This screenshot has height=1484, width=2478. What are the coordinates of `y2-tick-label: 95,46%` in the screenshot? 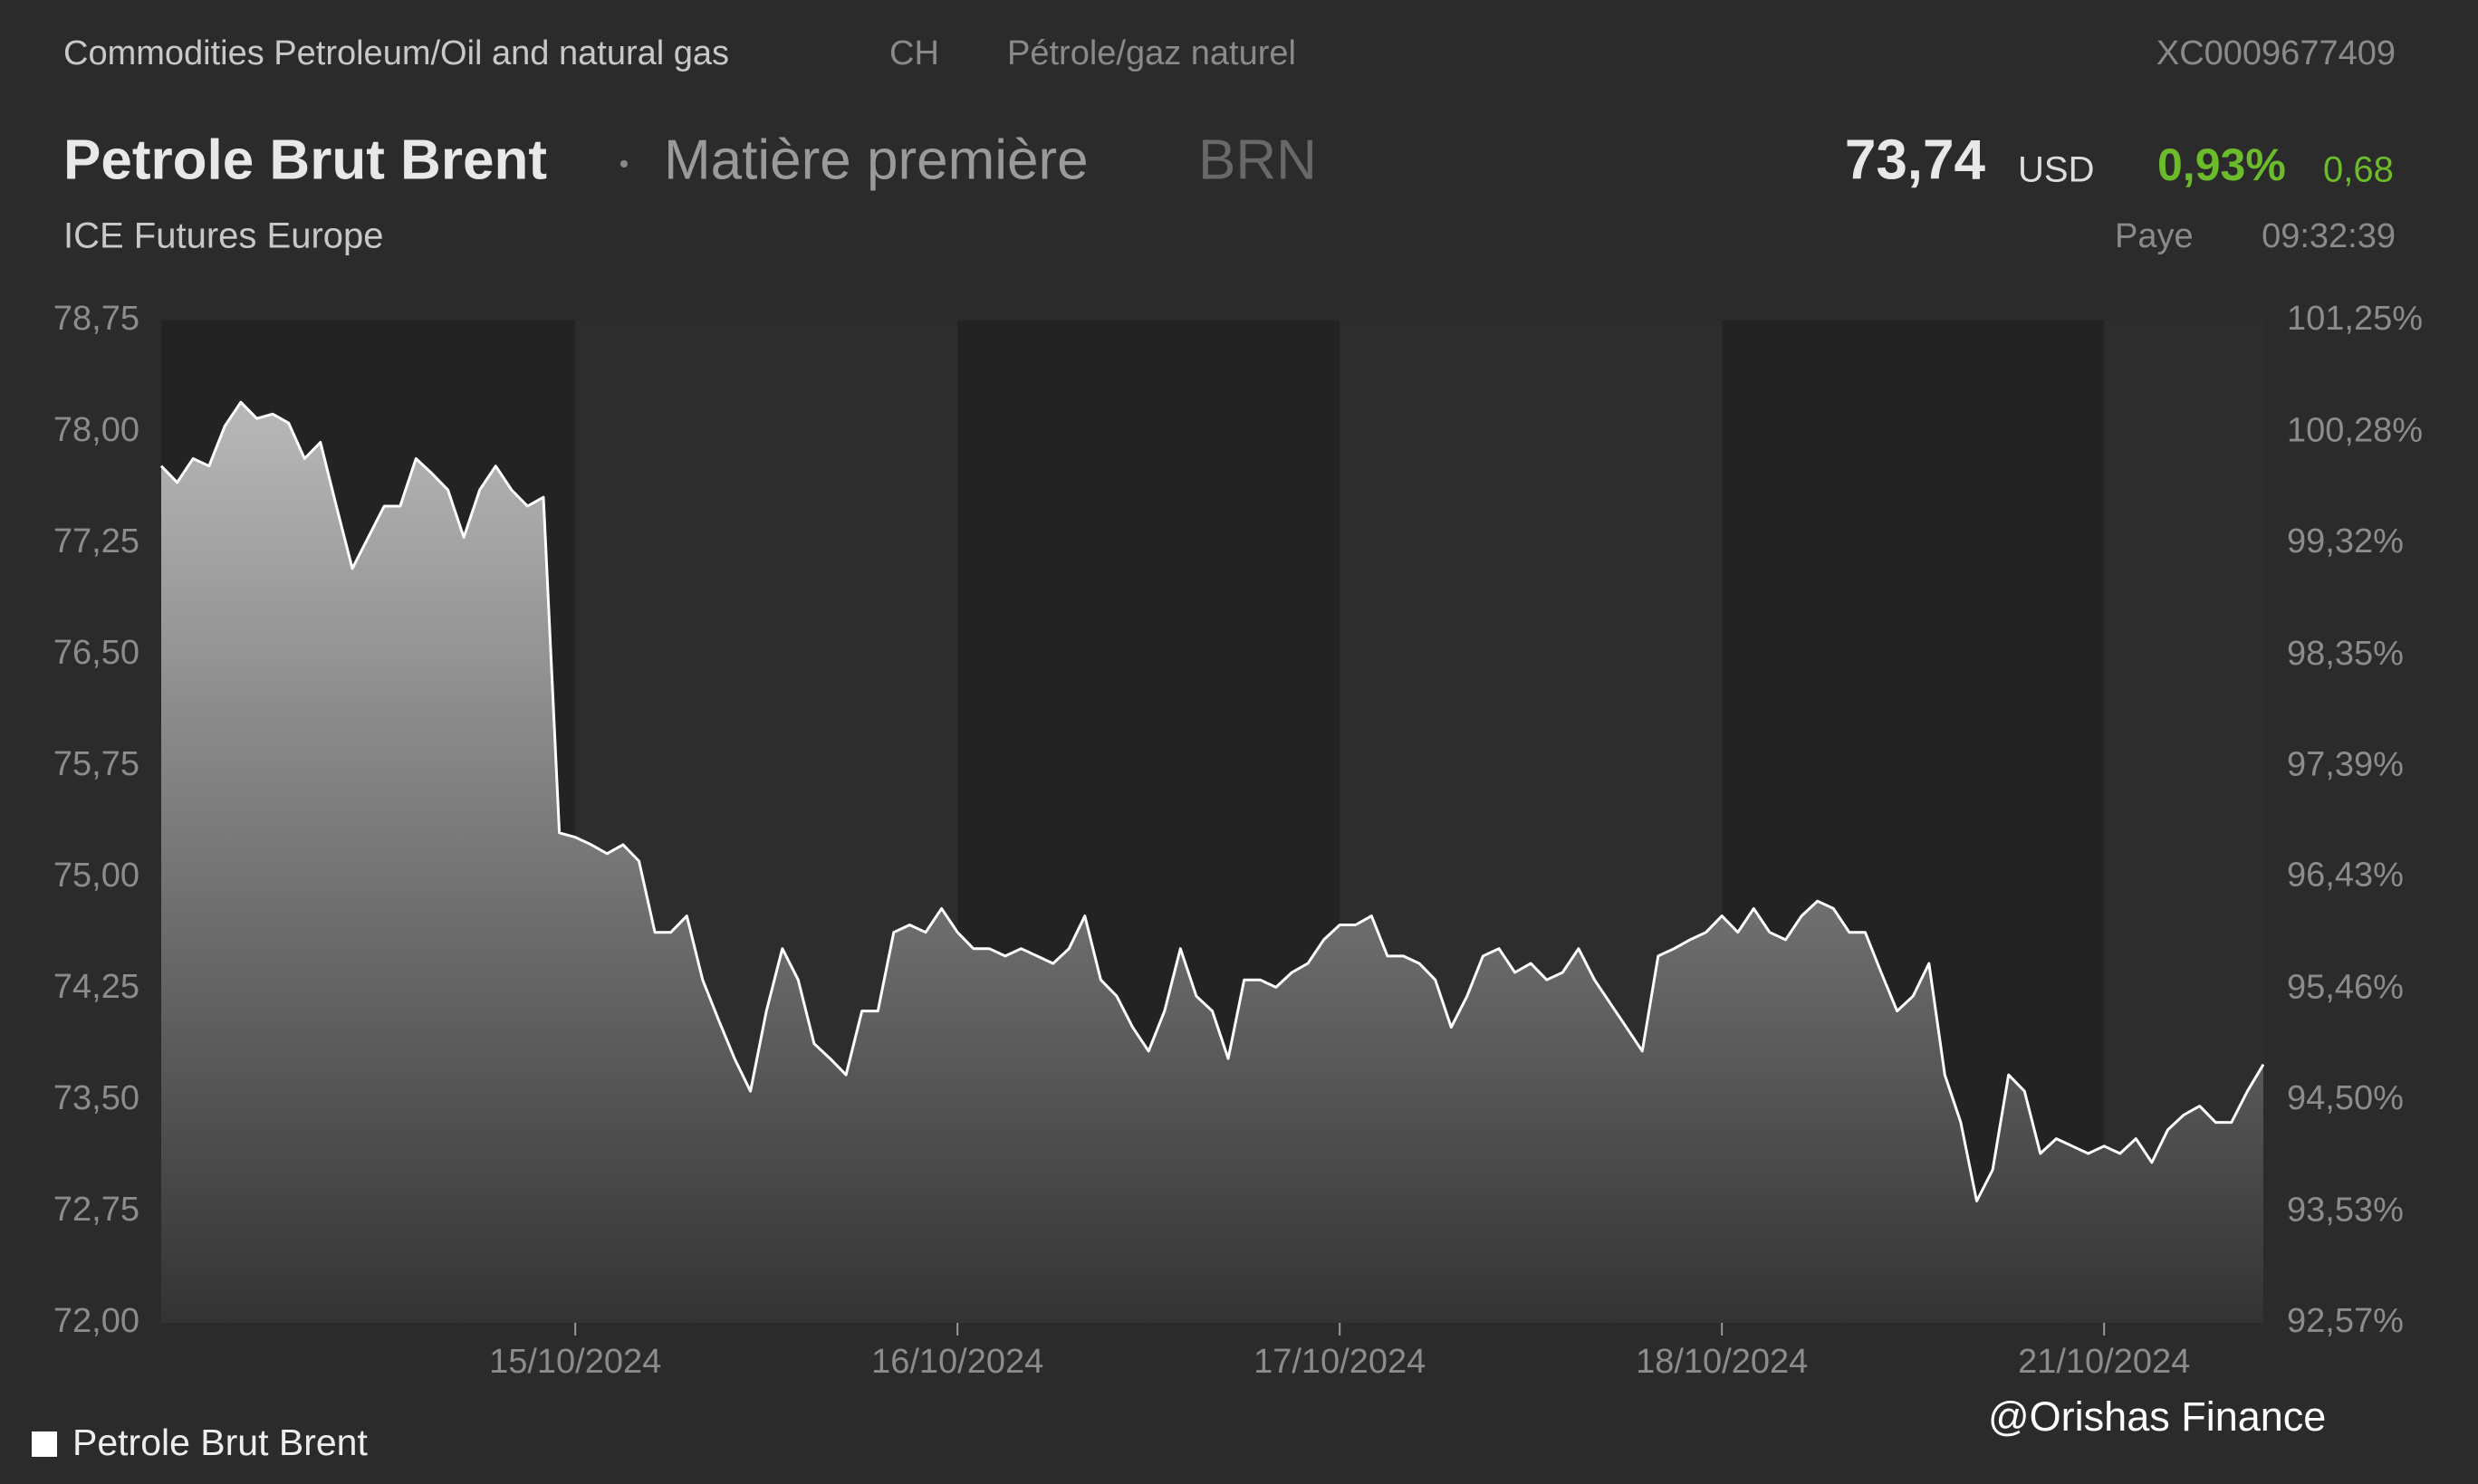 It's located at (2345, 987).